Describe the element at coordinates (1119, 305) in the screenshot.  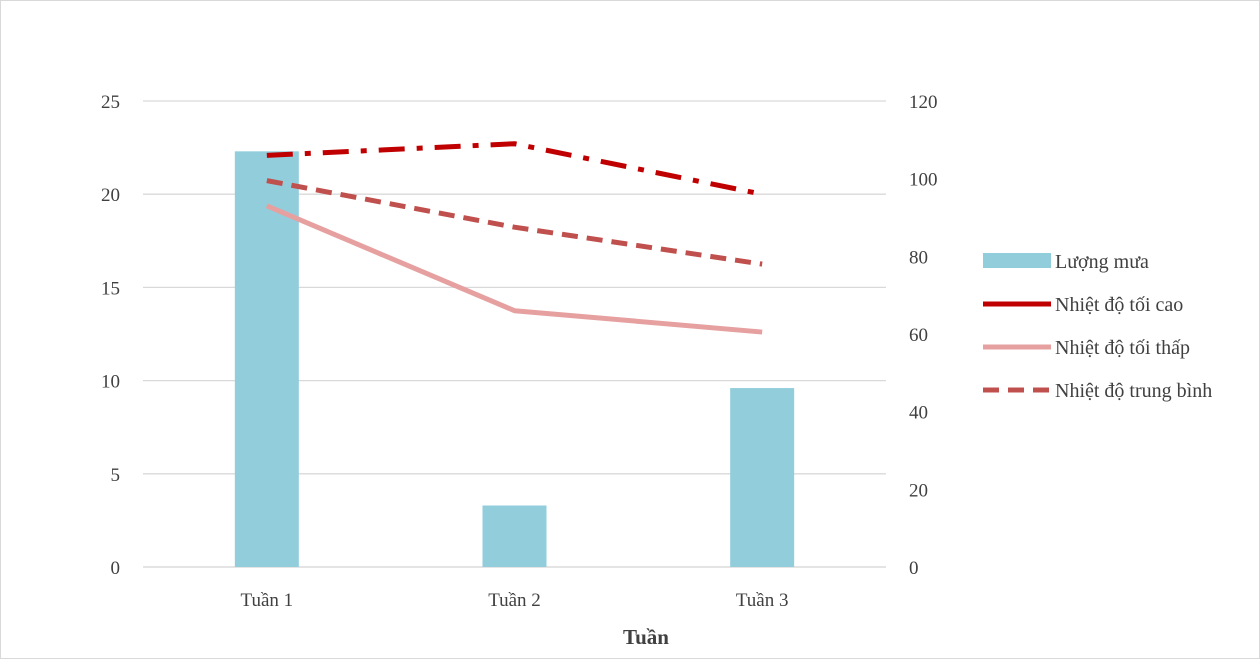
I see `legend-label: Nhiệt độ tối cao` at that location.